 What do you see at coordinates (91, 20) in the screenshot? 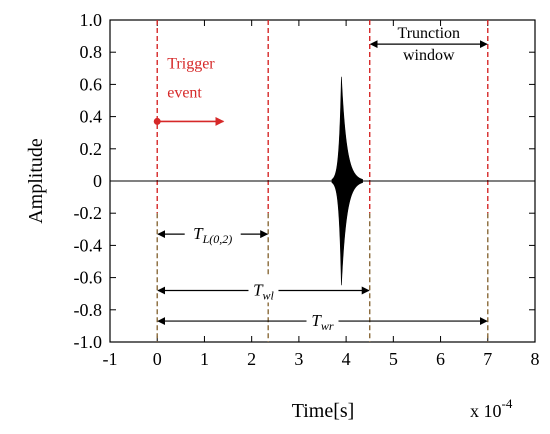
I see `y-tick-label: 1.0` at bounding box center [91, 20].